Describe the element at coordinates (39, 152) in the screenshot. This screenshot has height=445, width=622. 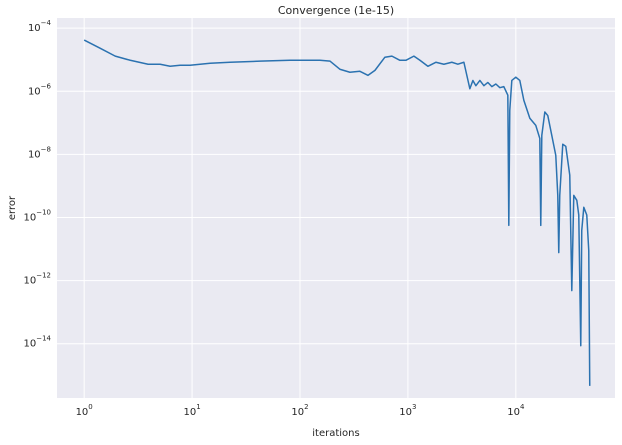
I see `y-tick-label: 10⁻⁸` at that location.